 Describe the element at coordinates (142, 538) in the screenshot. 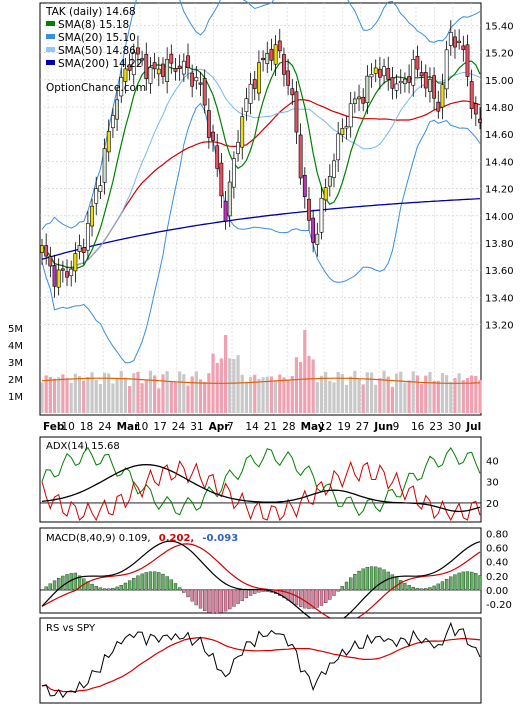

I see `macd-label: MACD(8,40,9) 0.109, 0.202, -0.093` at that location.